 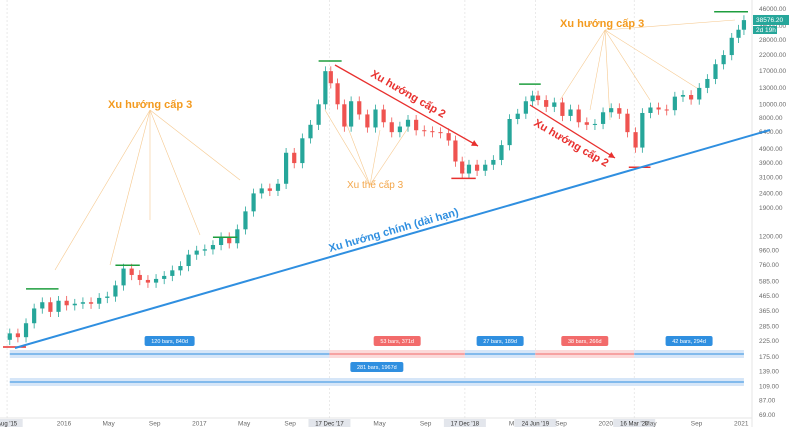 I want to click on y-tick-label: 4900.00, so click(x=771, y=149).